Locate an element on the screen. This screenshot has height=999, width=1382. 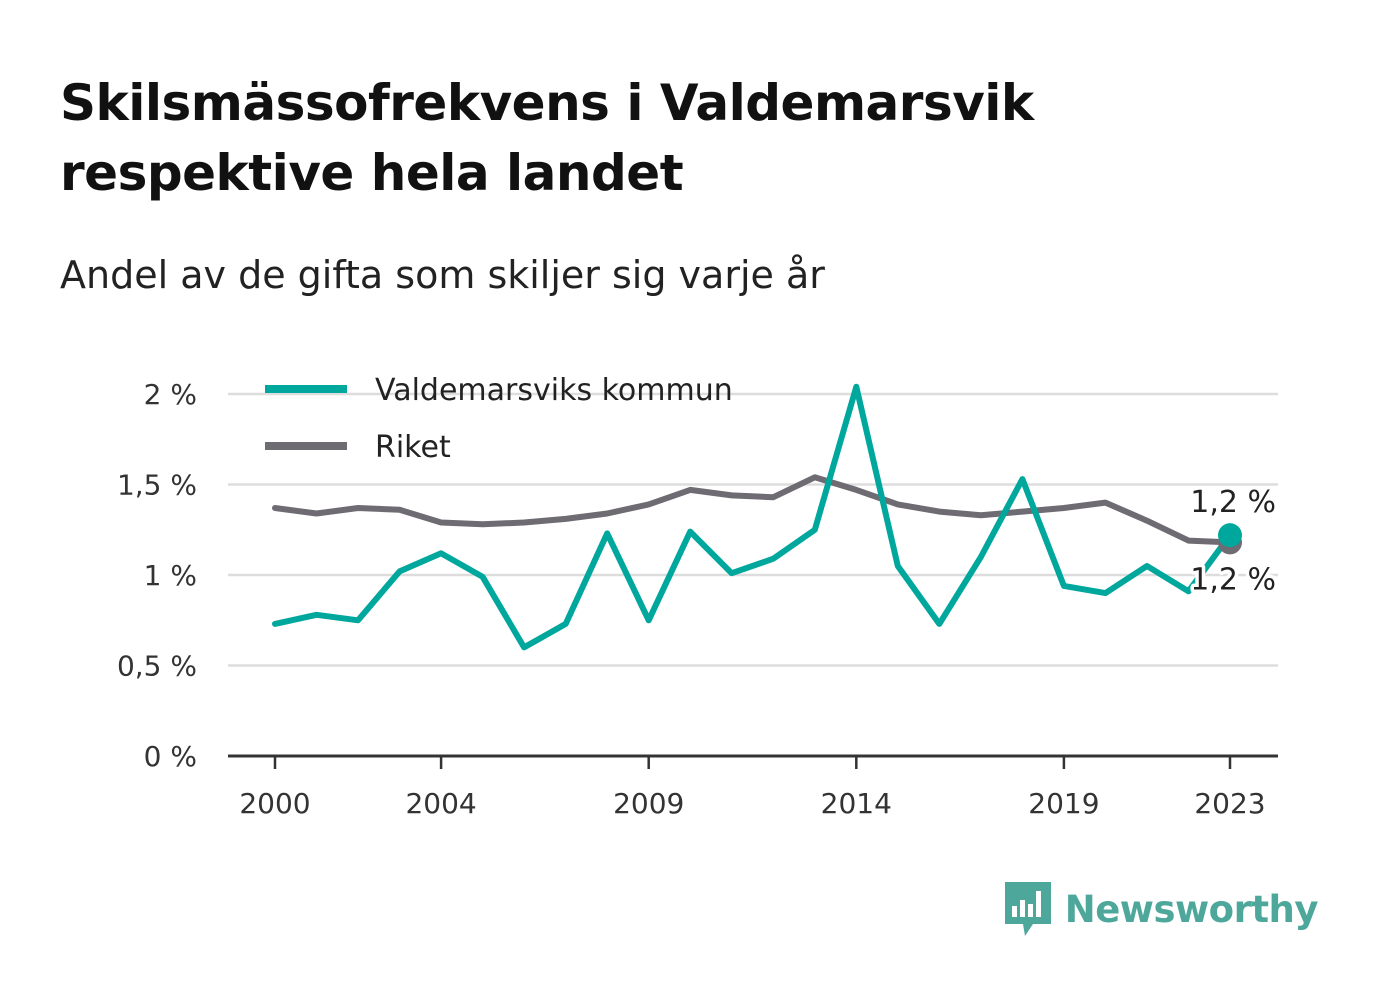
legend-label: Riket is located at coordinates (413, 447).